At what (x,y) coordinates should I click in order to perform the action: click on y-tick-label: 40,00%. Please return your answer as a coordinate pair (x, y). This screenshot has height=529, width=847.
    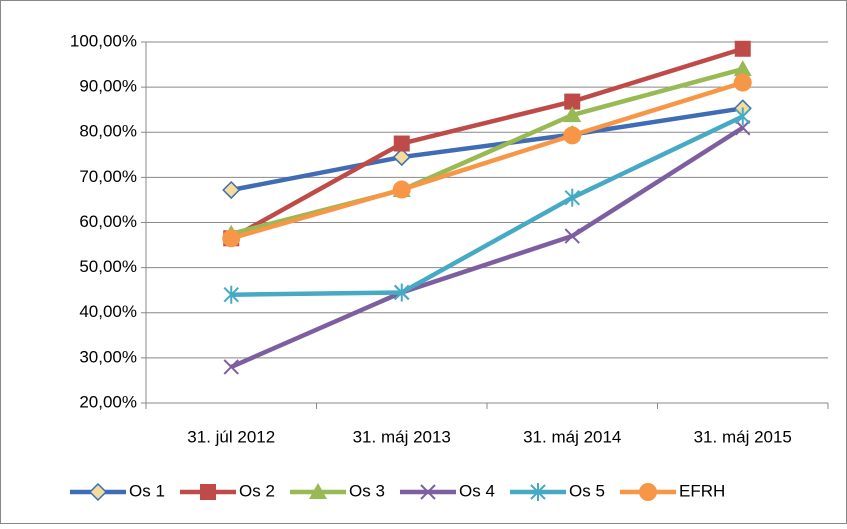
    Looking at the image, I should click on (108, 311).